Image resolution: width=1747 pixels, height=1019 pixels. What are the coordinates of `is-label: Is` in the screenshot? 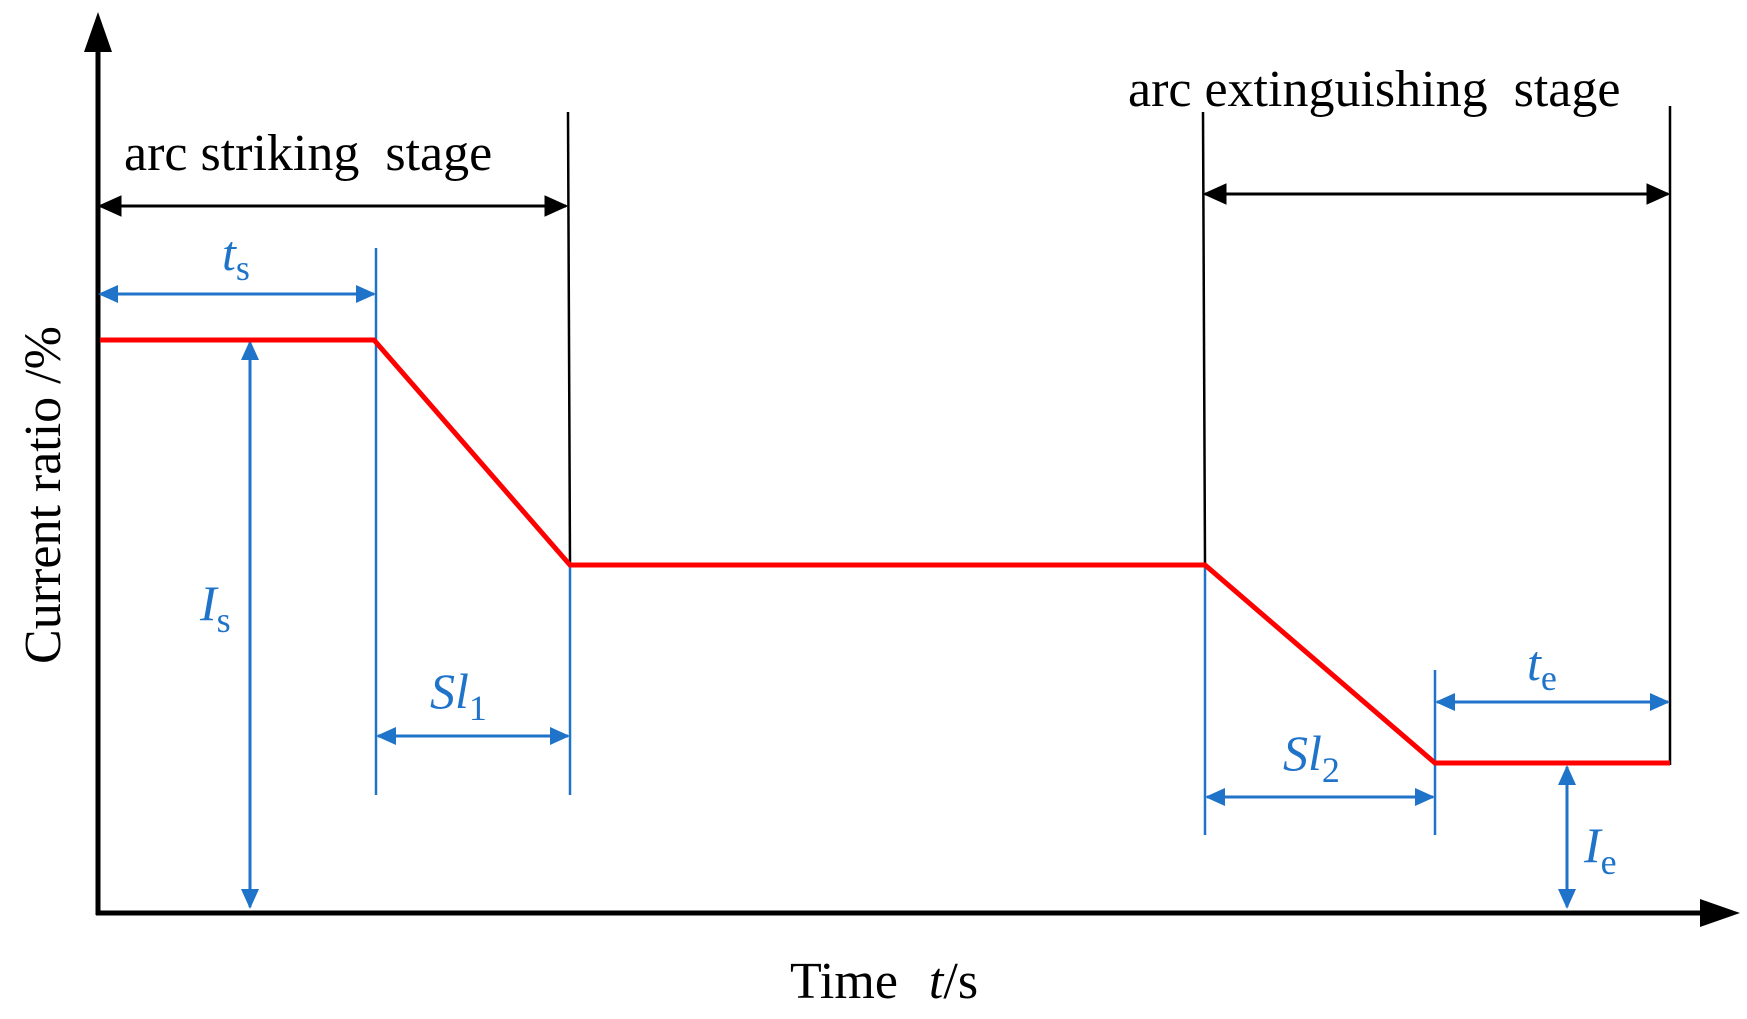 It's located at (215, 607).